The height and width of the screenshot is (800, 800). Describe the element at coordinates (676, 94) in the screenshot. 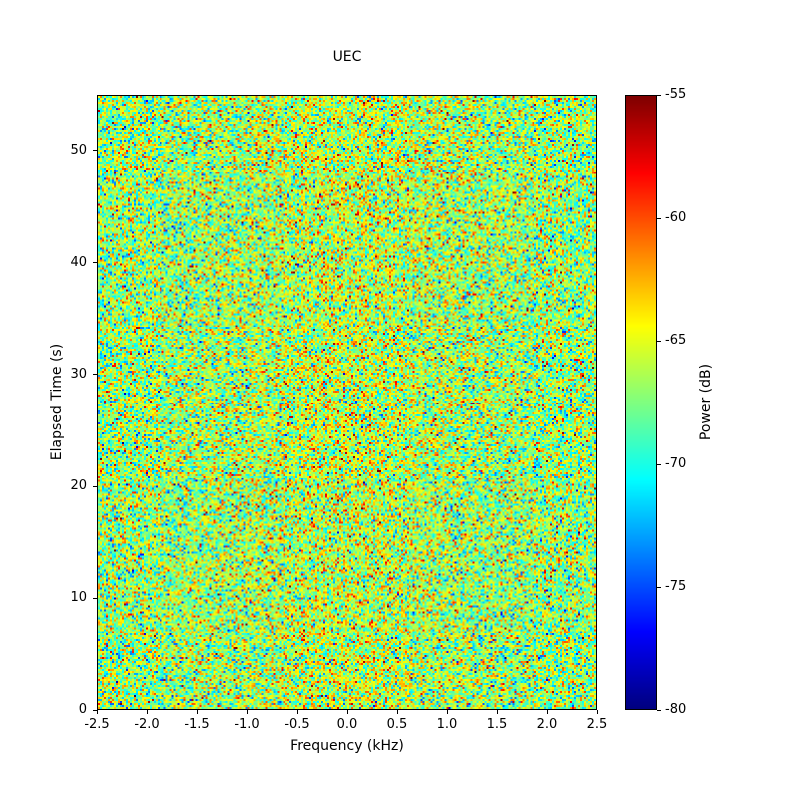

I see `colorbar-tick-label: -55` at that location.